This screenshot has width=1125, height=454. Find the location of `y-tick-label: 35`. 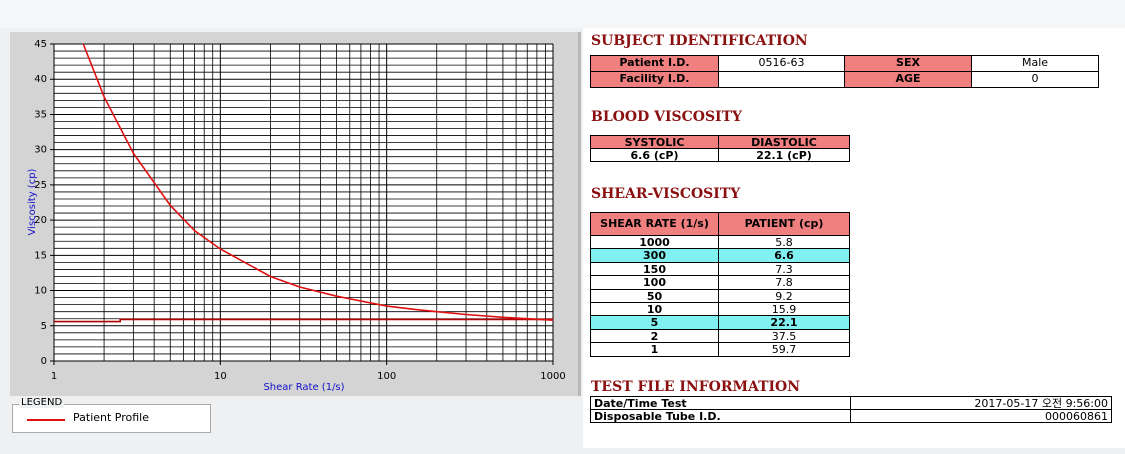

y-tick-label: 35 is located at coordinates (40, 114).